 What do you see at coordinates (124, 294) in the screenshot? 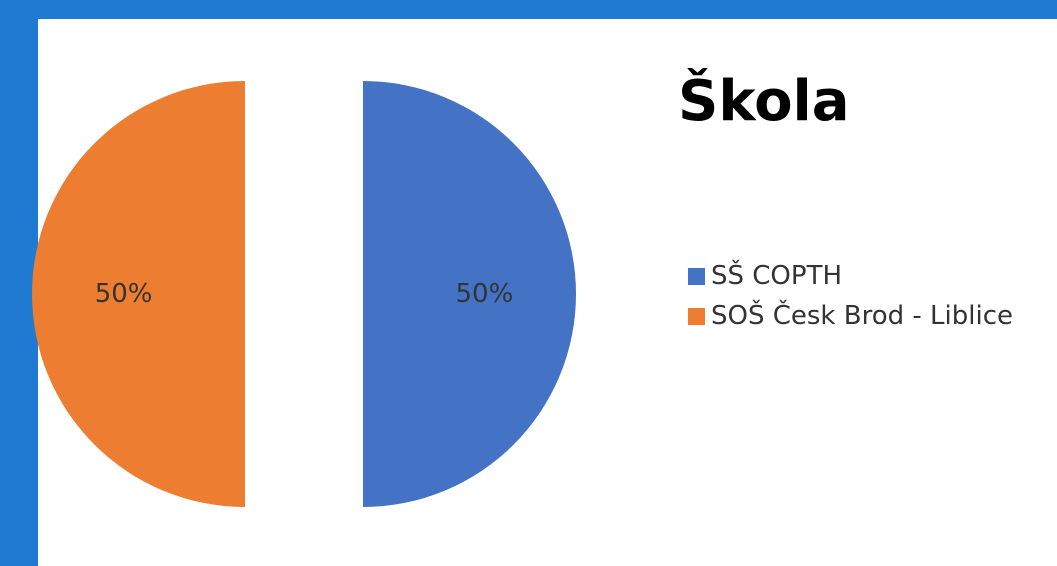
I see `pie-data-label-1: 50%` at bounding box center [124, 294].